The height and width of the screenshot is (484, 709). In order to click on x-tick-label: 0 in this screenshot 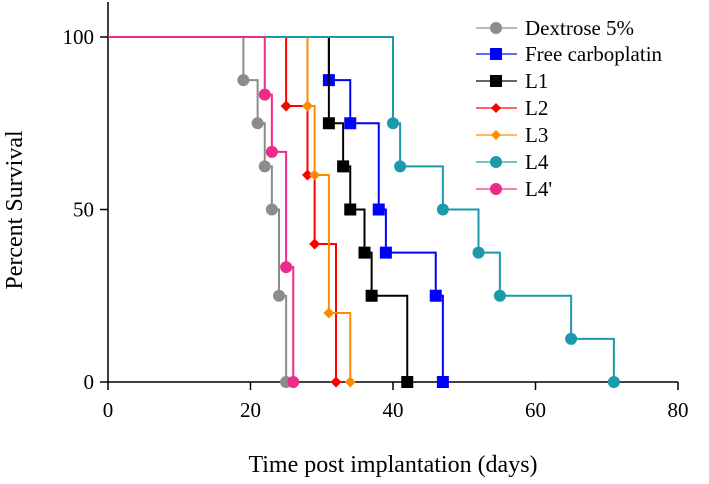, I will do `click(108, 410)`.